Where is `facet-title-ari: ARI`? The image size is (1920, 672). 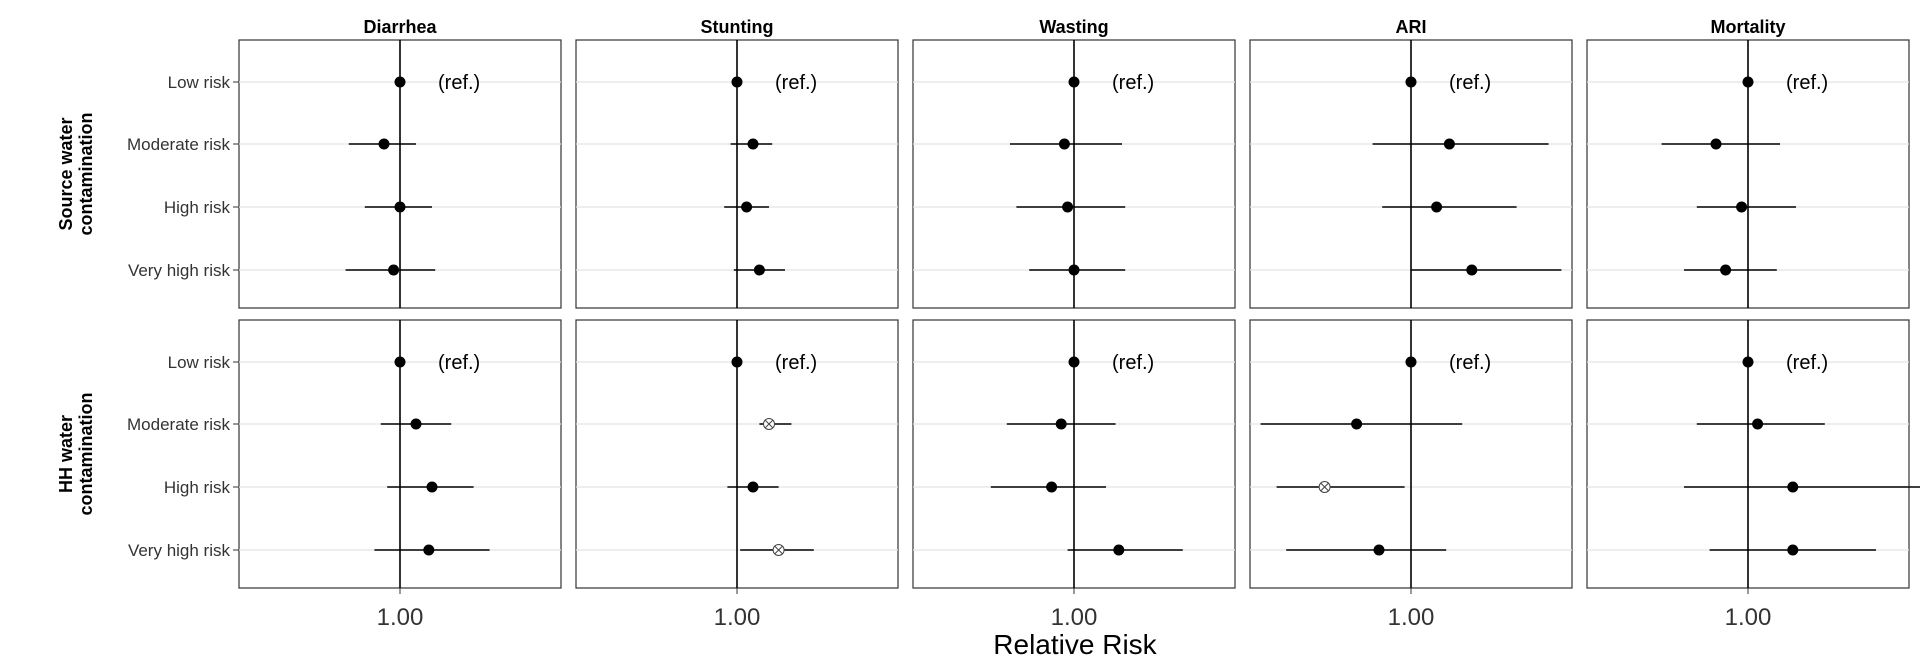
facet-title-ari: ARI is located at coordinates (1411, 27).